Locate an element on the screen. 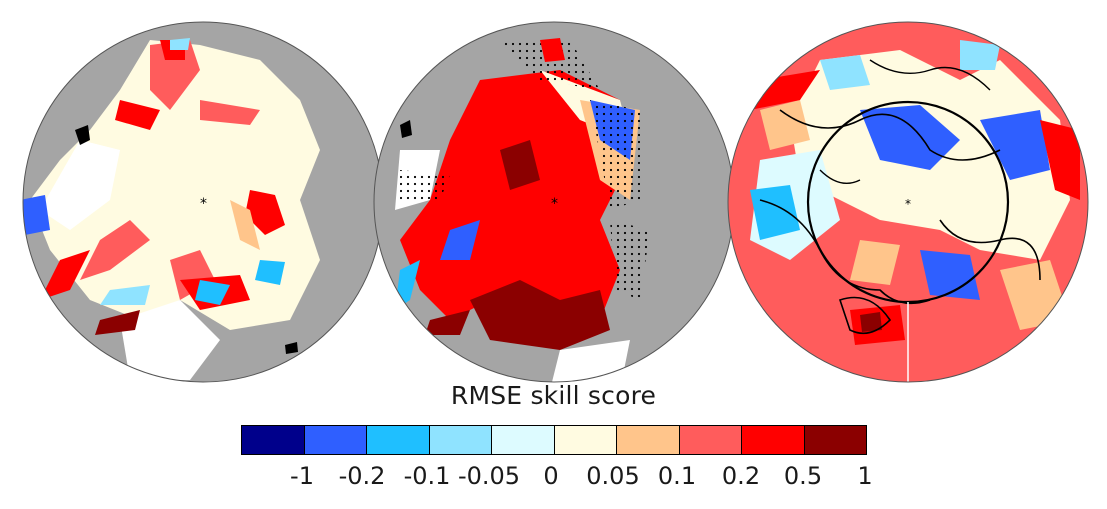 This screenshot has height=509, width=1107. colorbar-title: RMSE skill score is located at coordinates (553, 395).